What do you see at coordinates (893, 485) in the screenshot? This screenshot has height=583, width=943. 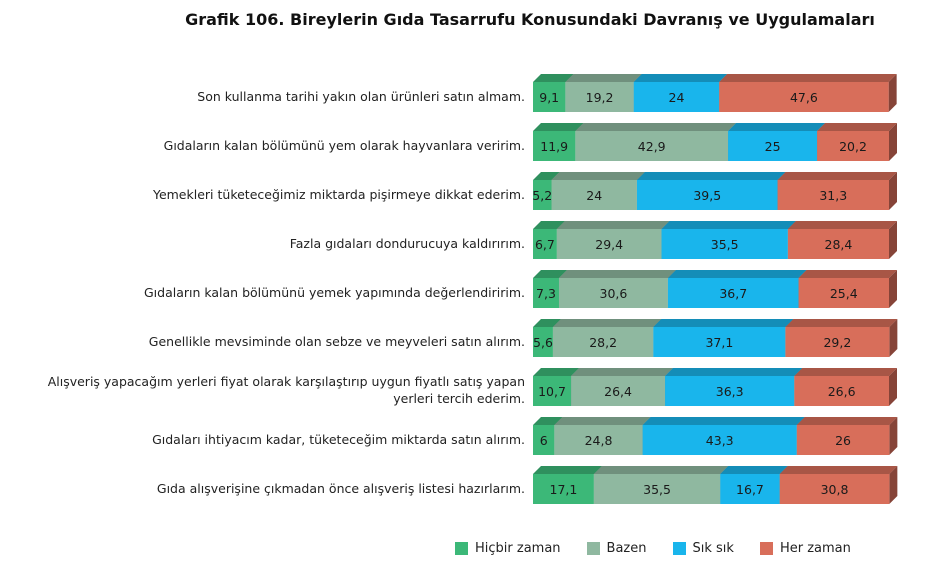 I see `bar-side-row8-seg3` at bounding box center [893, 485].